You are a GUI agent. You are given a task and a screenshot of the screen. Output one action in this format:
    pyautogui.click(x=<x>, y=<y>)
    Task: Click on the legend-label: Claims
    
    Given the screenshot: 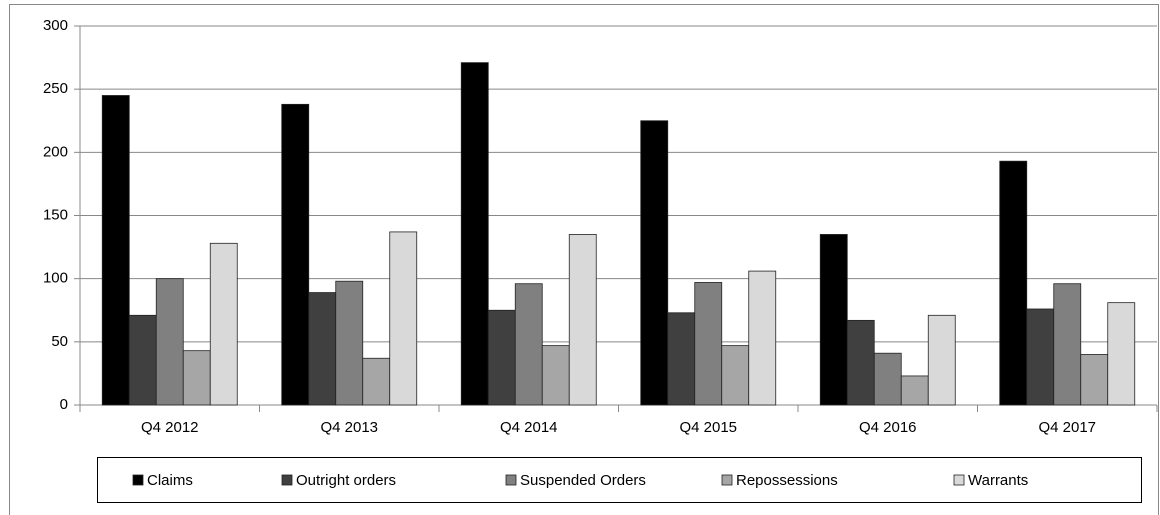 What is the action you would take?
    pyautogui.click(x=170, y=480)
    